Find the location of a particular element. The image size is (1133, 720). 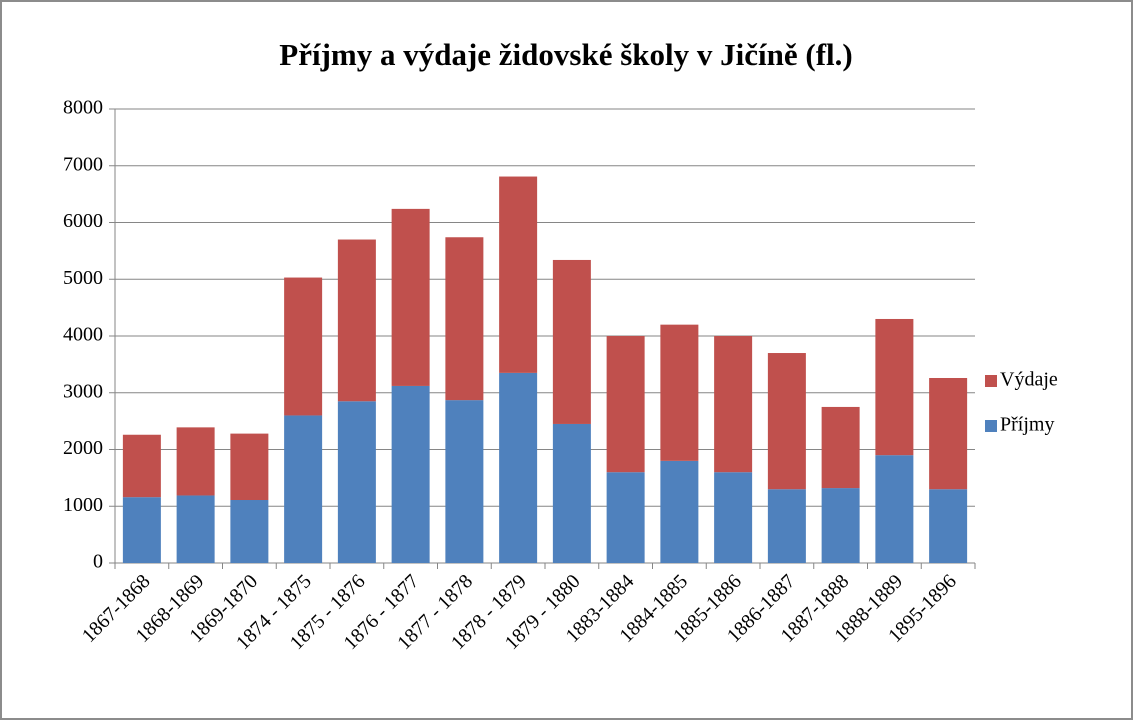

legend-label: Příjmy is located at coordinates (1027, 425).